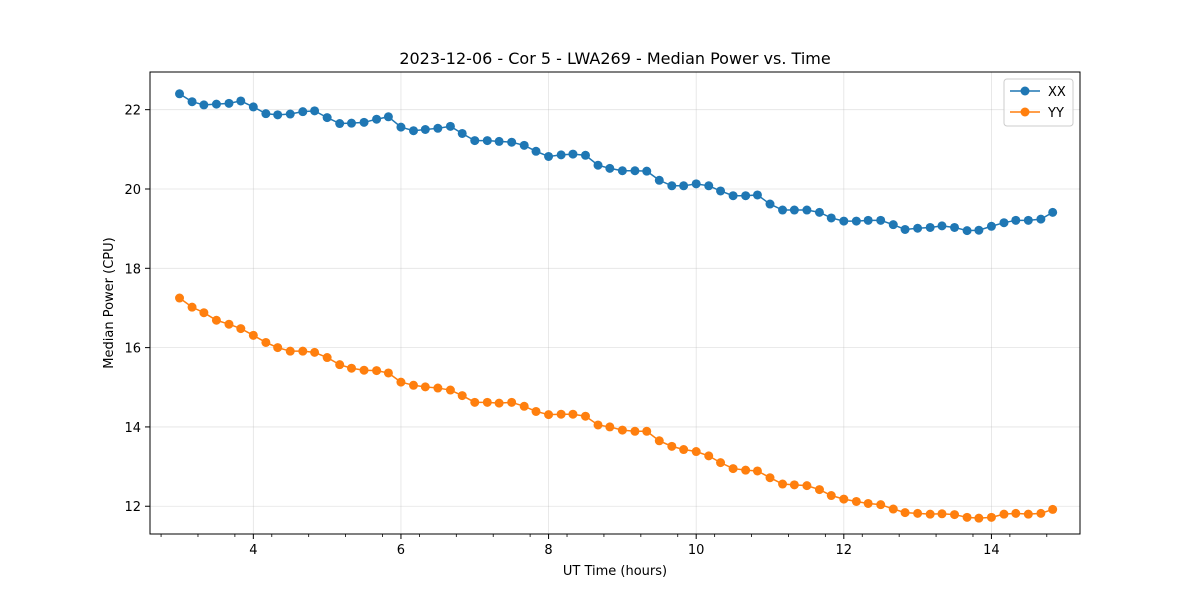  Describe the element at coordinates (401, 550) in the screenshot. I see `x-tick-label: 6` at that location.